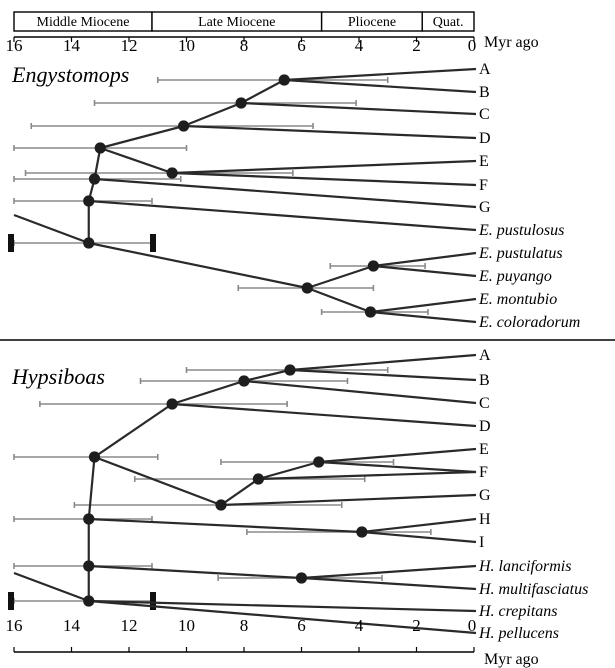 This screenshot has height=668, width=615. I want to click on tip-label: H. lanciformis, so click(524, 566).